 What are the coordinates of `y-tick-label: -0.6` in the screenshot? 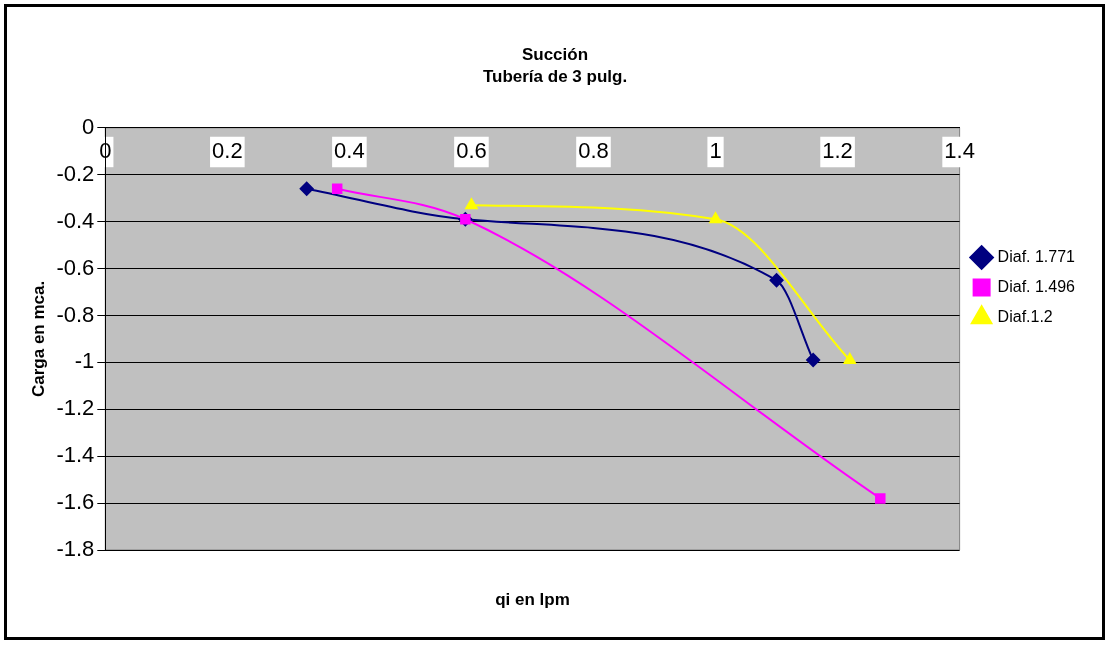 It's located at (75, 267).